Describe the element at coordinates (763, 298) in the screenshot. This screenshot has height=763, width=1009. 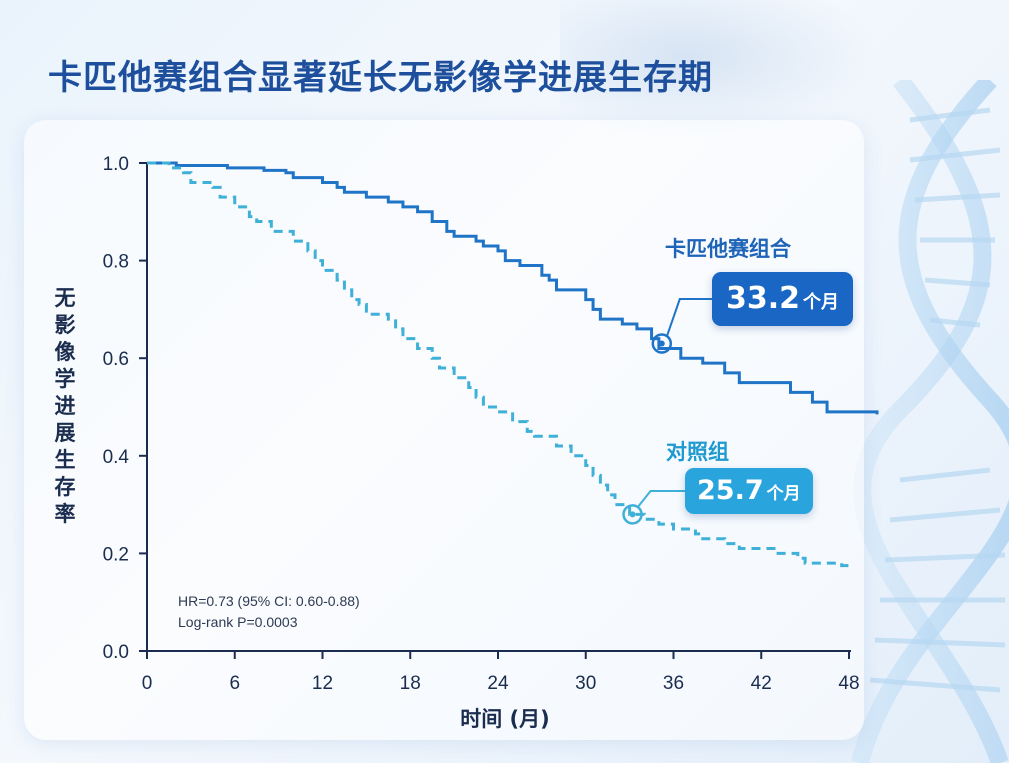
I see `combo-median-value: 33.2` at that location.